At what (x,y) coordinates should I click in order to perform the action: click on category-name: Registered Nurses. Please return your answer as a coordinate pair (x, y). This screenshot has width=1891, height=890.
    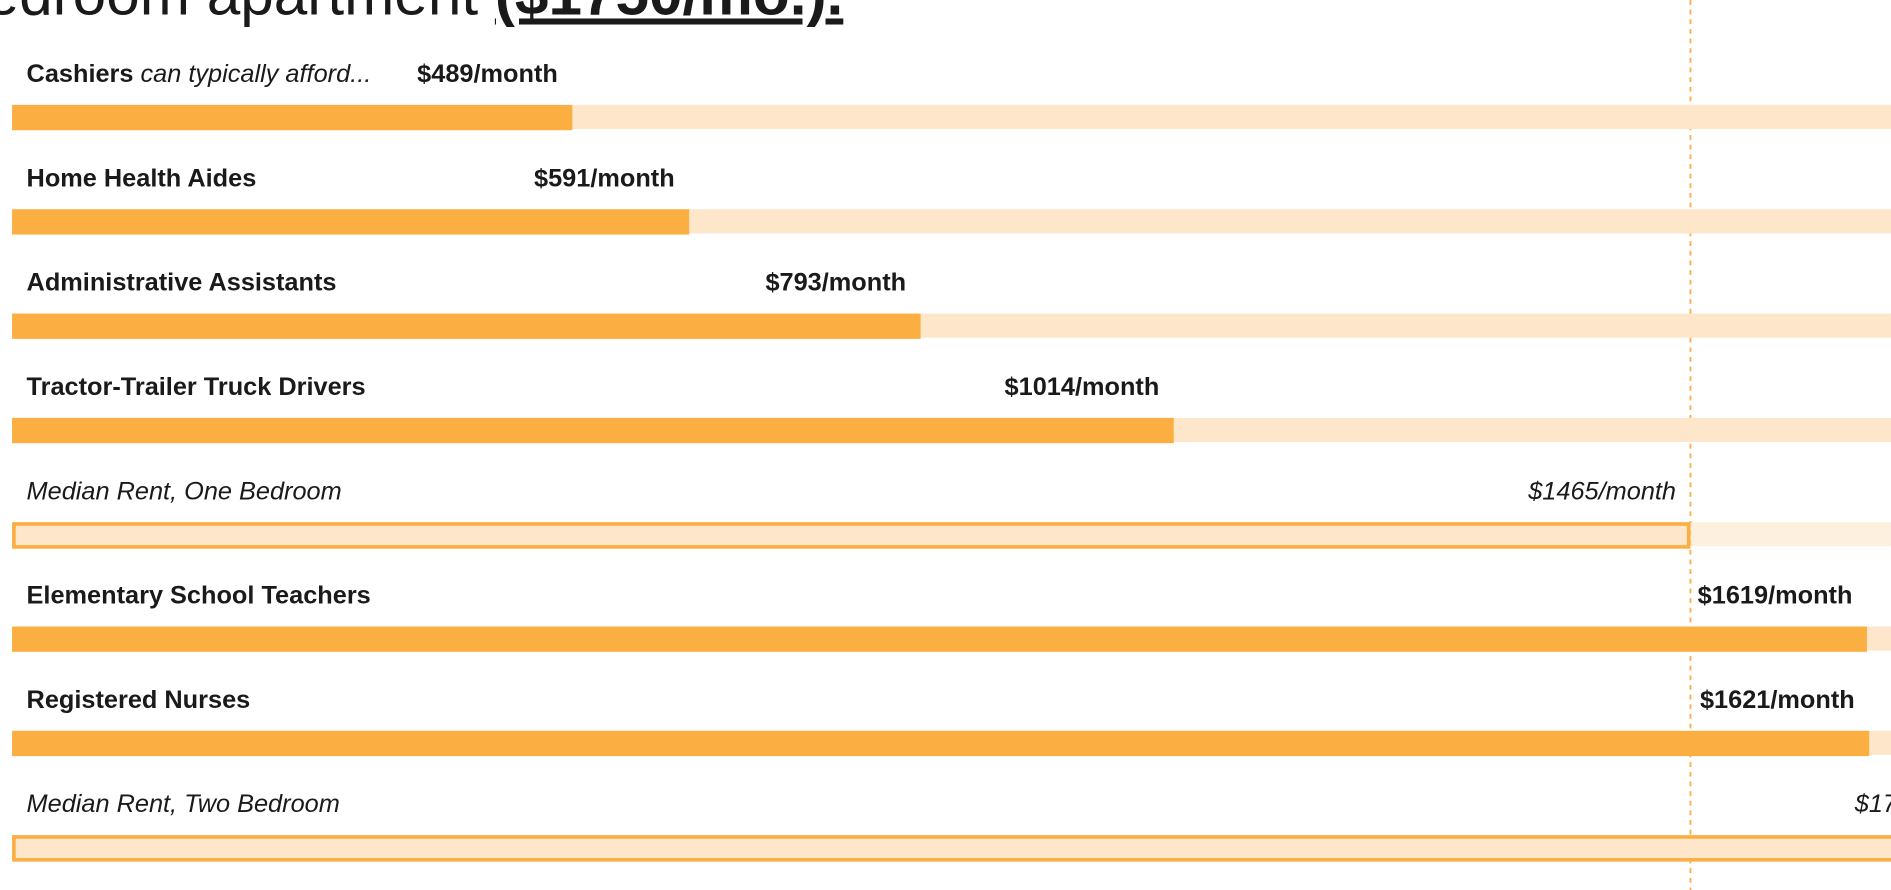
    Looking at the image, I should click on (139, 700).